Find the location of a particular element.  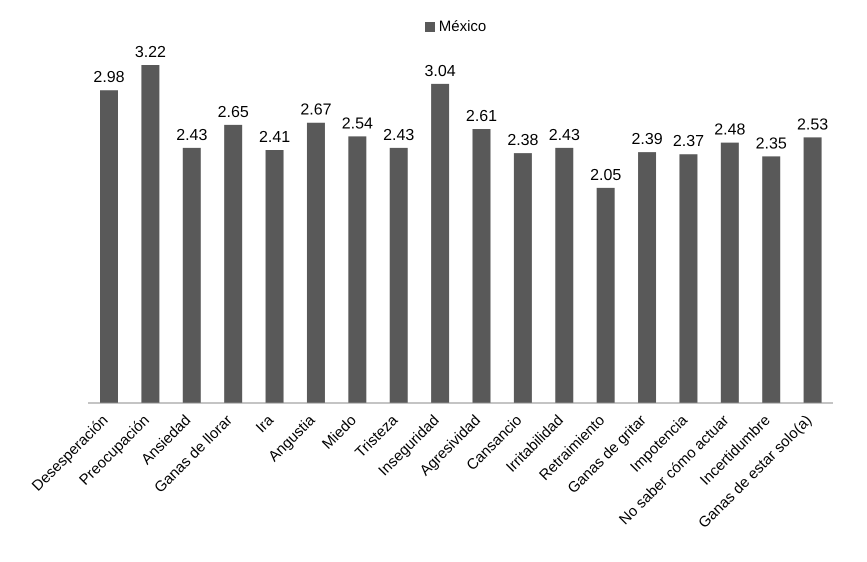

data-label: 2.41 is located at coordinates (274, 137).